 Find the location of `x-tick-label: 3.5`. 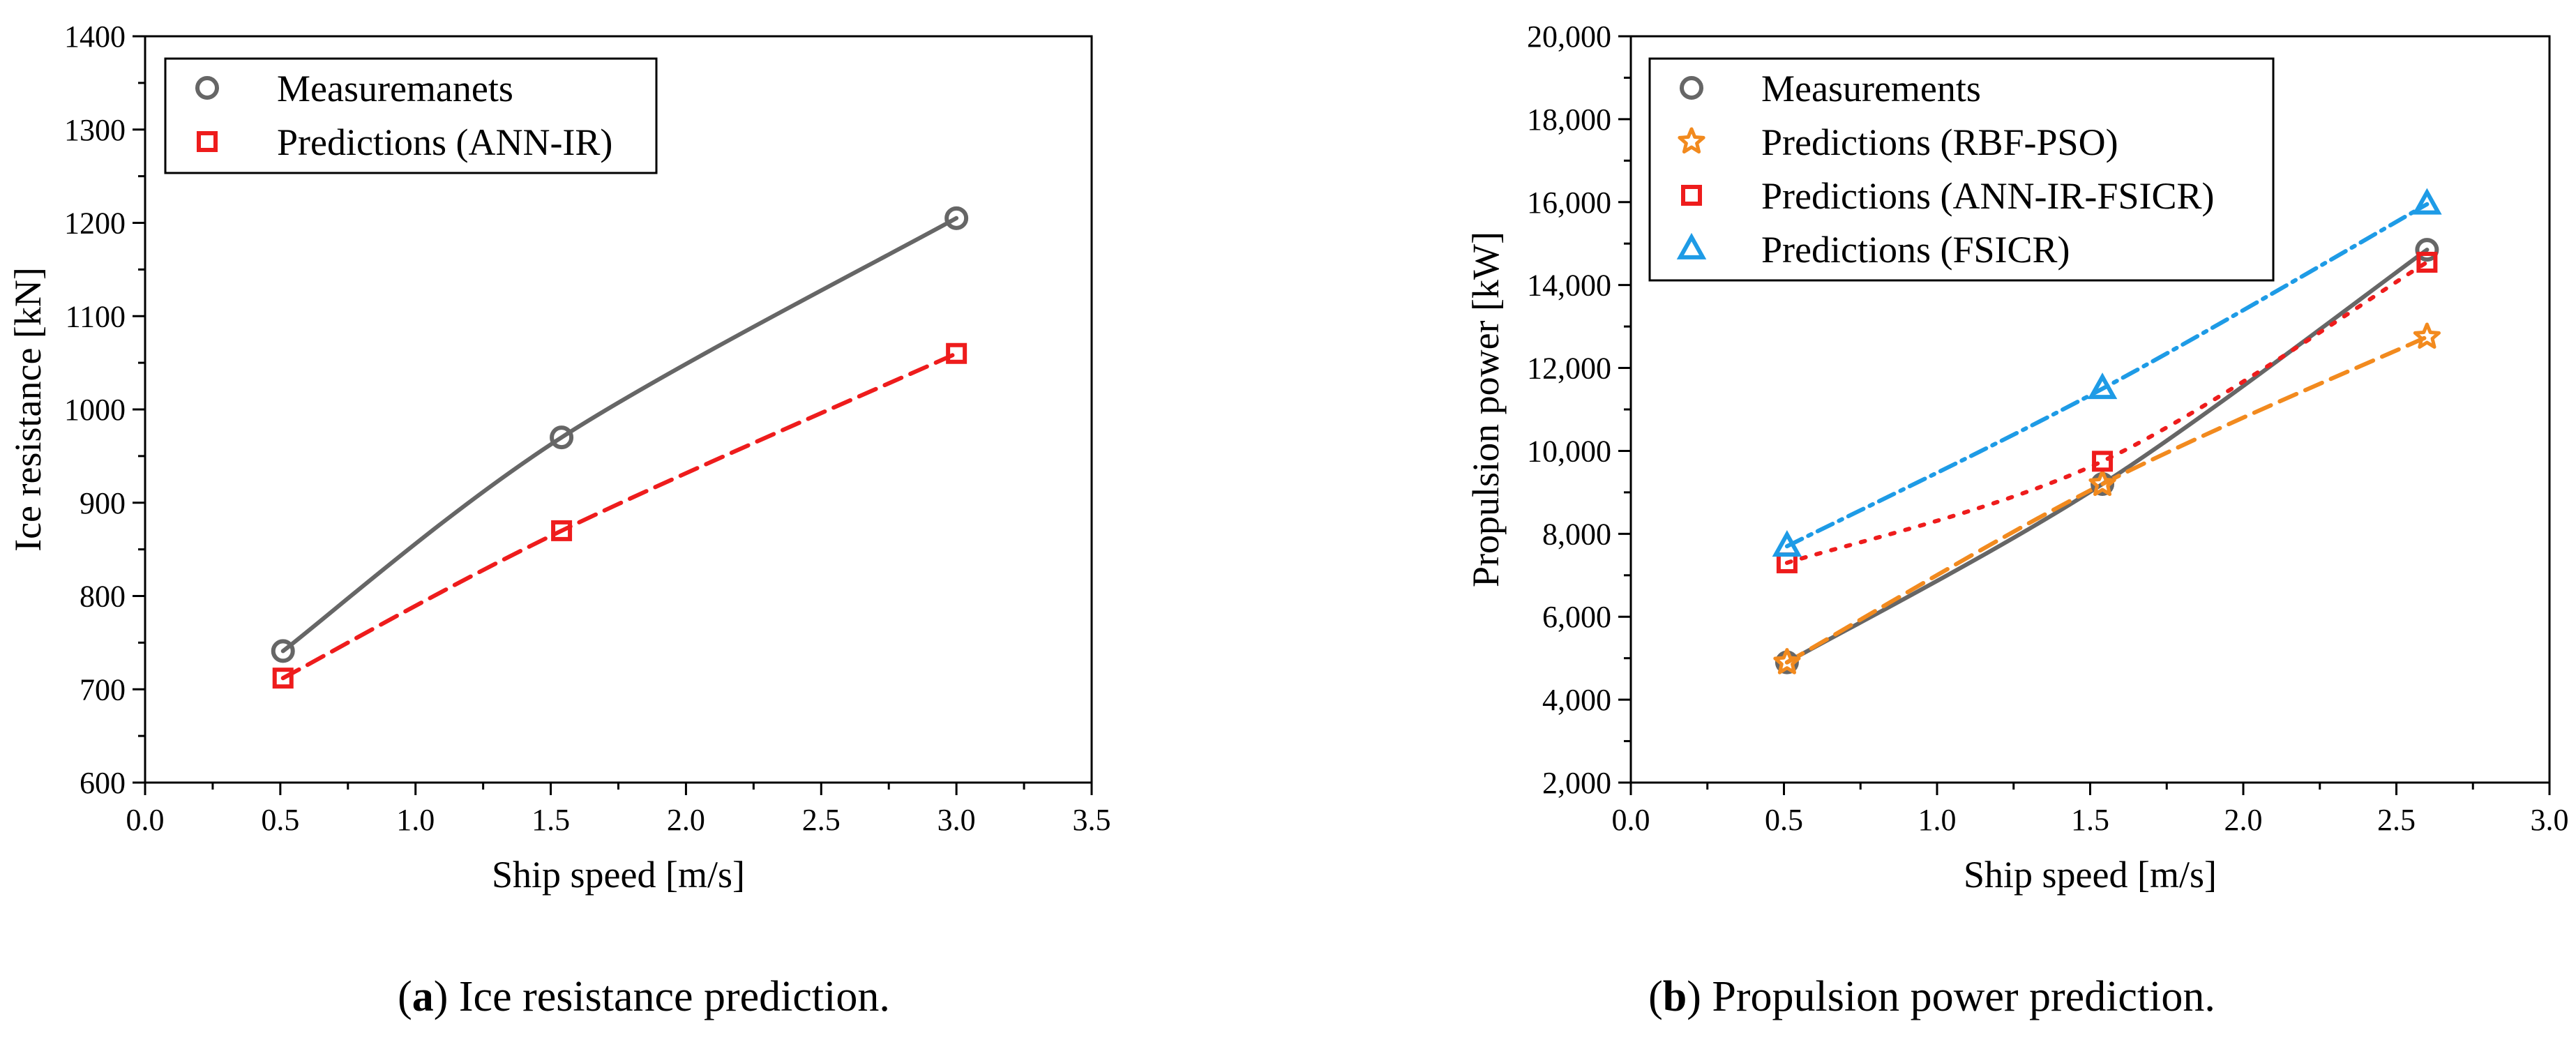

x-tick-label: 3.5 is located at coordinates (1092, 820).